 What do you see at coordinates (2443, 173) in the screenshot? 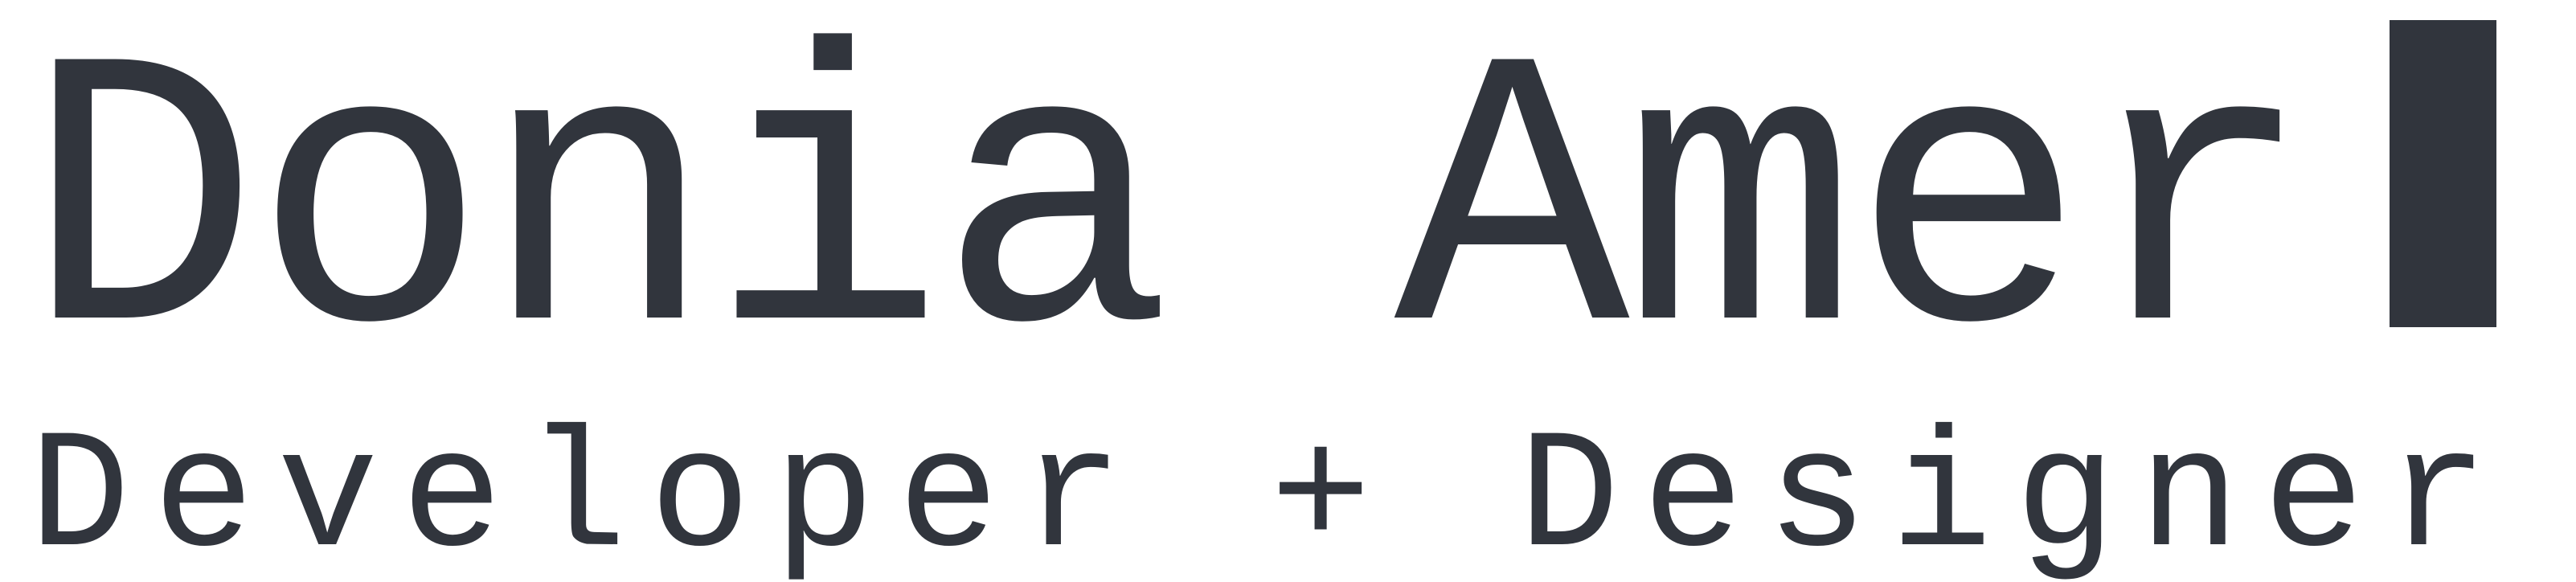
I see `cursor-block` at bounding box center [2443, 173].